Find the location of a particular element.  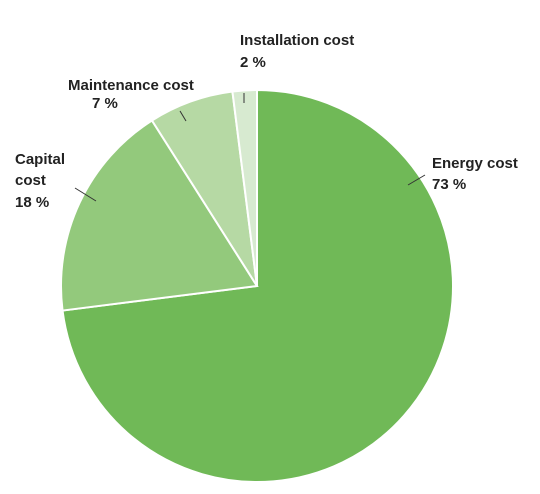

value-label: 73 % is located at coordinates (449, 184).